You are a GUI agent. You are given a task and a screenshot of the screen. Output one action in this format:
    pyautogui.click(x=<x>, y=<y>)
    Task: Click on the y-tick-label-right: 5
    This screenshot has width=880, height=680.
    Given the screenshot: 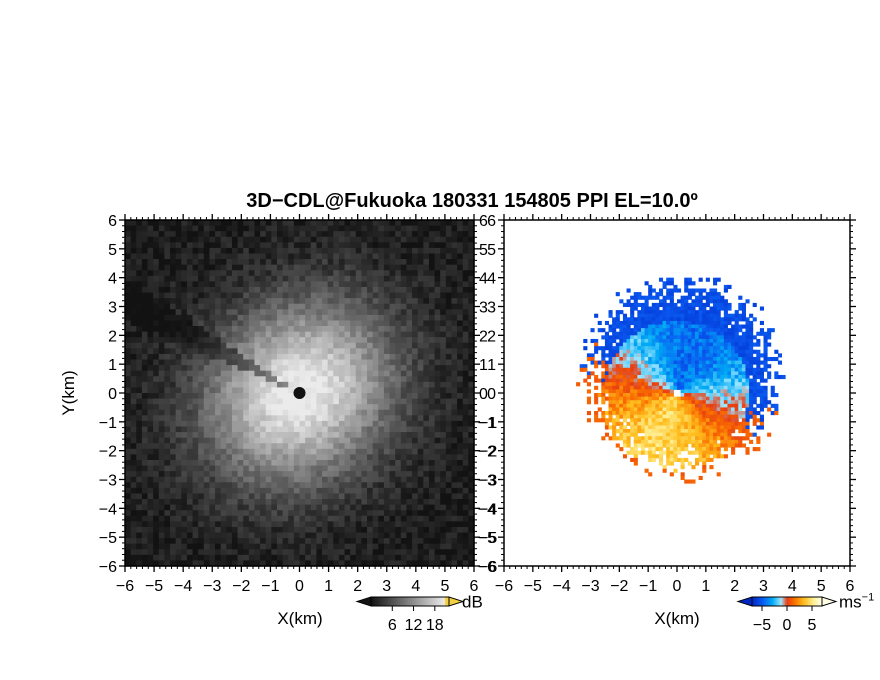 What is the action you would take?
    pyautogui.click(x=483, y=250)
    